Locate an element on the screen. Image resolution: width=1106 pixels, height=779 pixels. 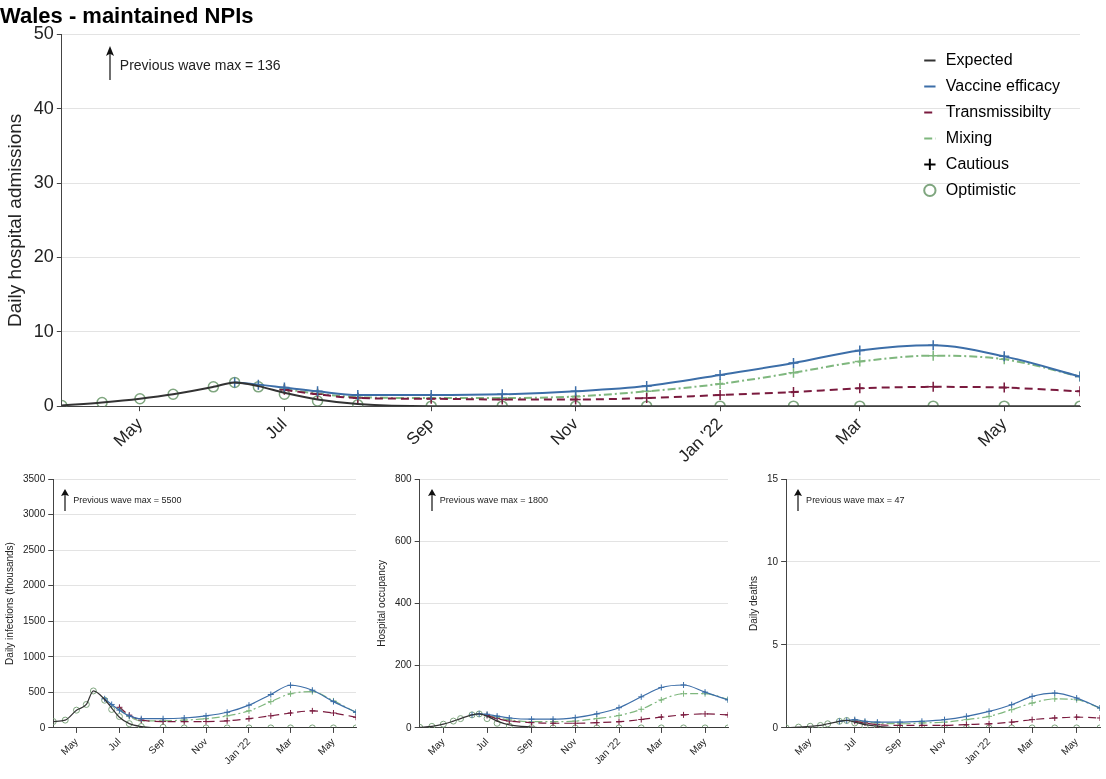
legend-label: Vaccine efficacy is located at coordinates (1003, 85).